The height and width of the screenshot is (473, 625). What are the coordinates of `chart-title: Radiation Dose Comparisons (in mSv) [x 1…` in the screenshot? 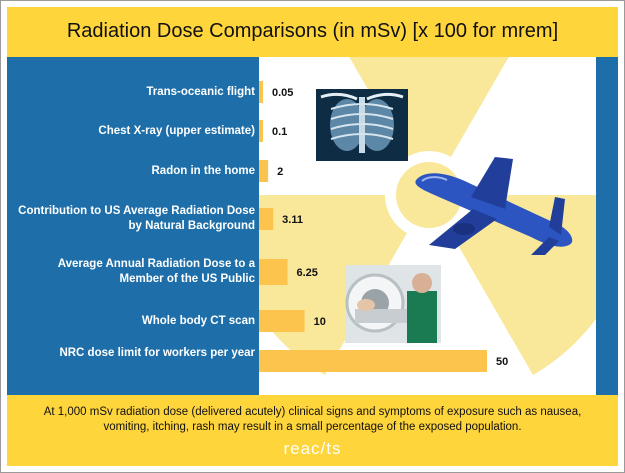 It's located at (312, 31).